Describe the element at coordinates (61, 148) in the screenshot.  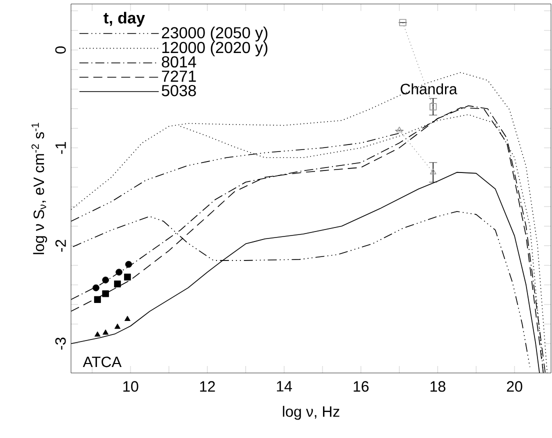
I see `y-tick-label: -1` at that location.